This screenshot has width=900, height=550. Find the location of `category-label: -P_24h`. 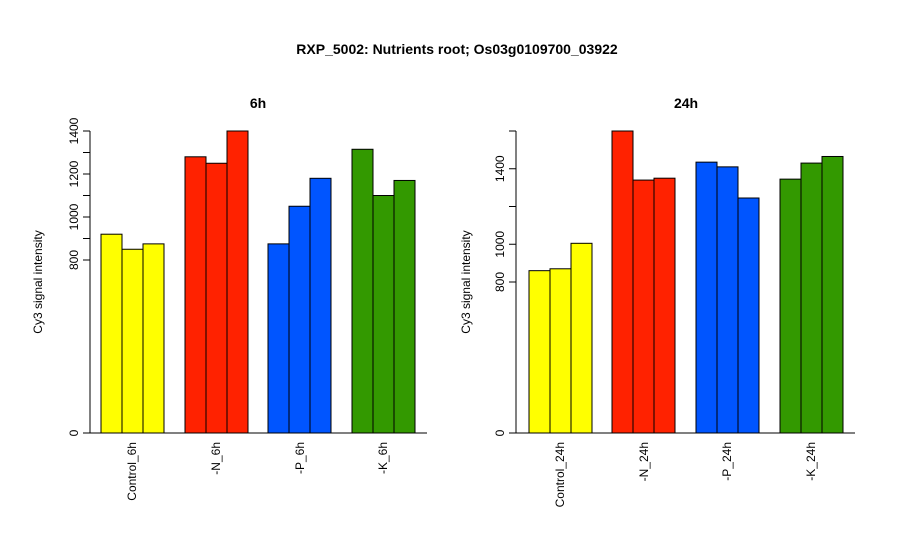

category-label: -P_24h is located at coordinates (727, 461).